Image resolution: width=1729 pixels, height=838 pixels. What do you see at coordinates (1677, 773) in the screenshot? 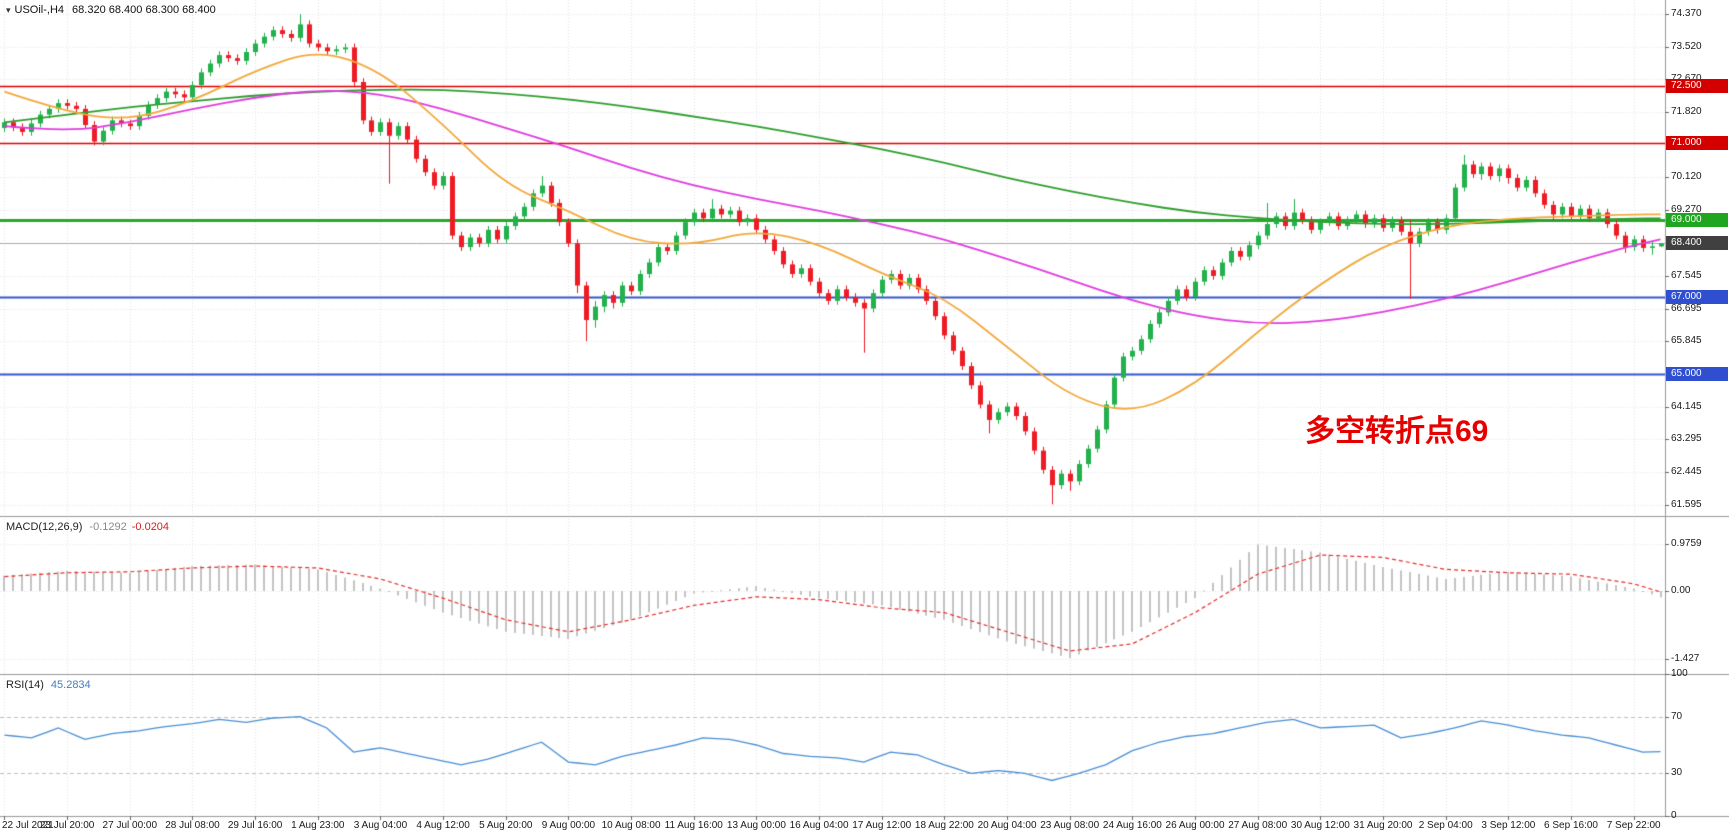
I see `rsi-tick-label: 30` at bounding box center [1677, 773].